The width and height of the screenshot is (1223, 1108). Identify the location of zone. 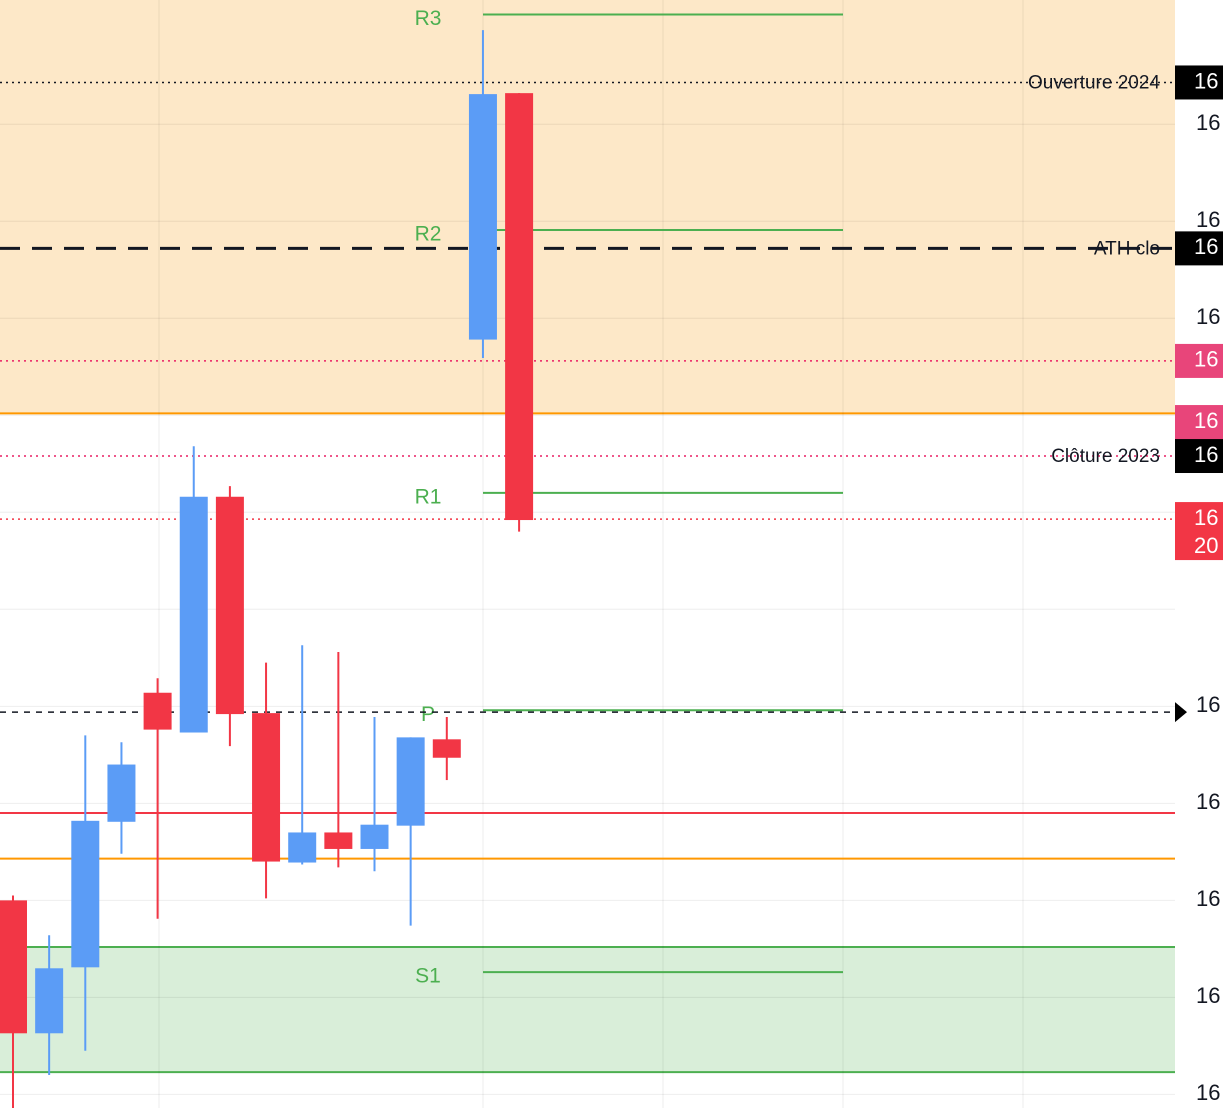
(587, 1009).